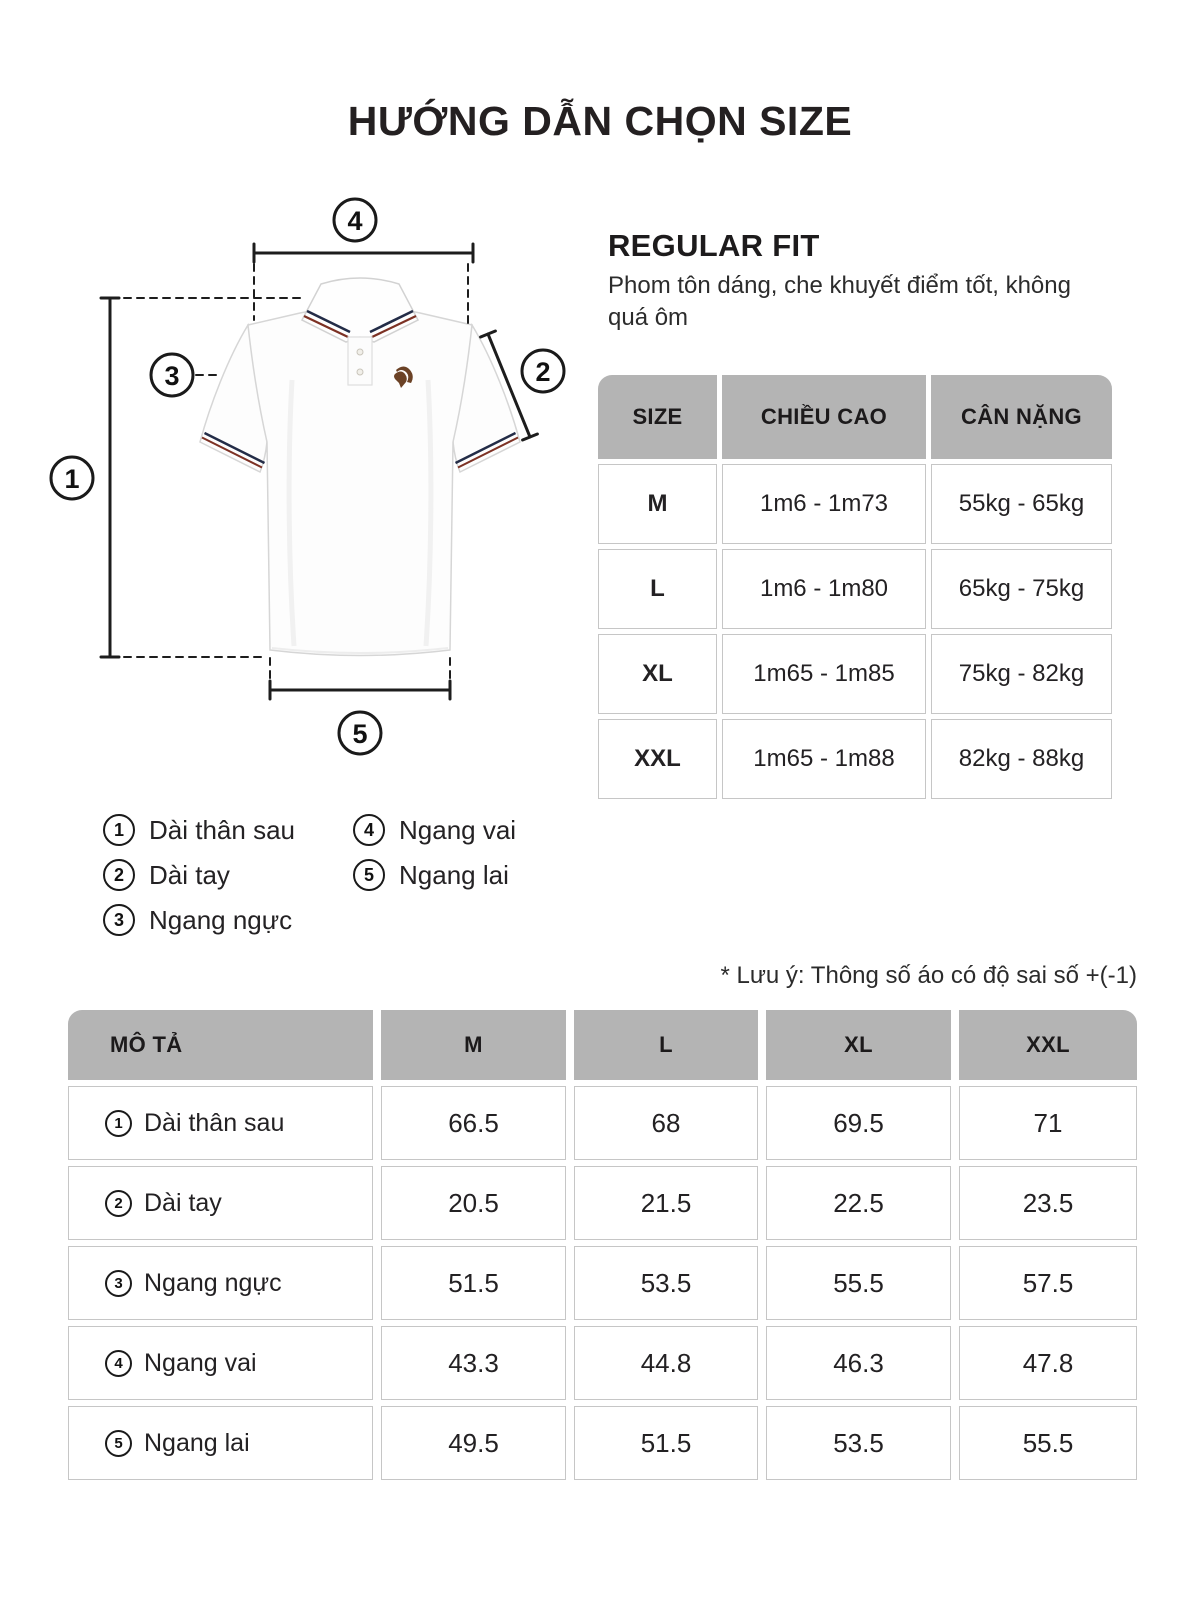  What do you see at coordinates (666, 1203) in the screenshot?
I see `measure-value-cell: 21.5` at bounding box center [666, 1203].